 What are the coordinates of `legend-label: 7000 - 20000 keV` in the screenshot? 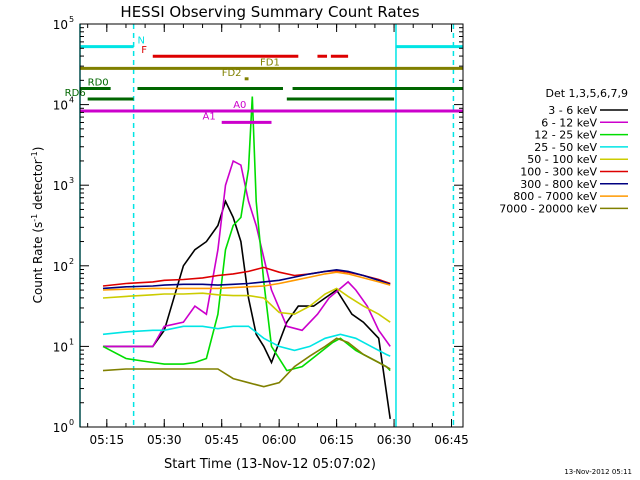 It's located at (548, 208).